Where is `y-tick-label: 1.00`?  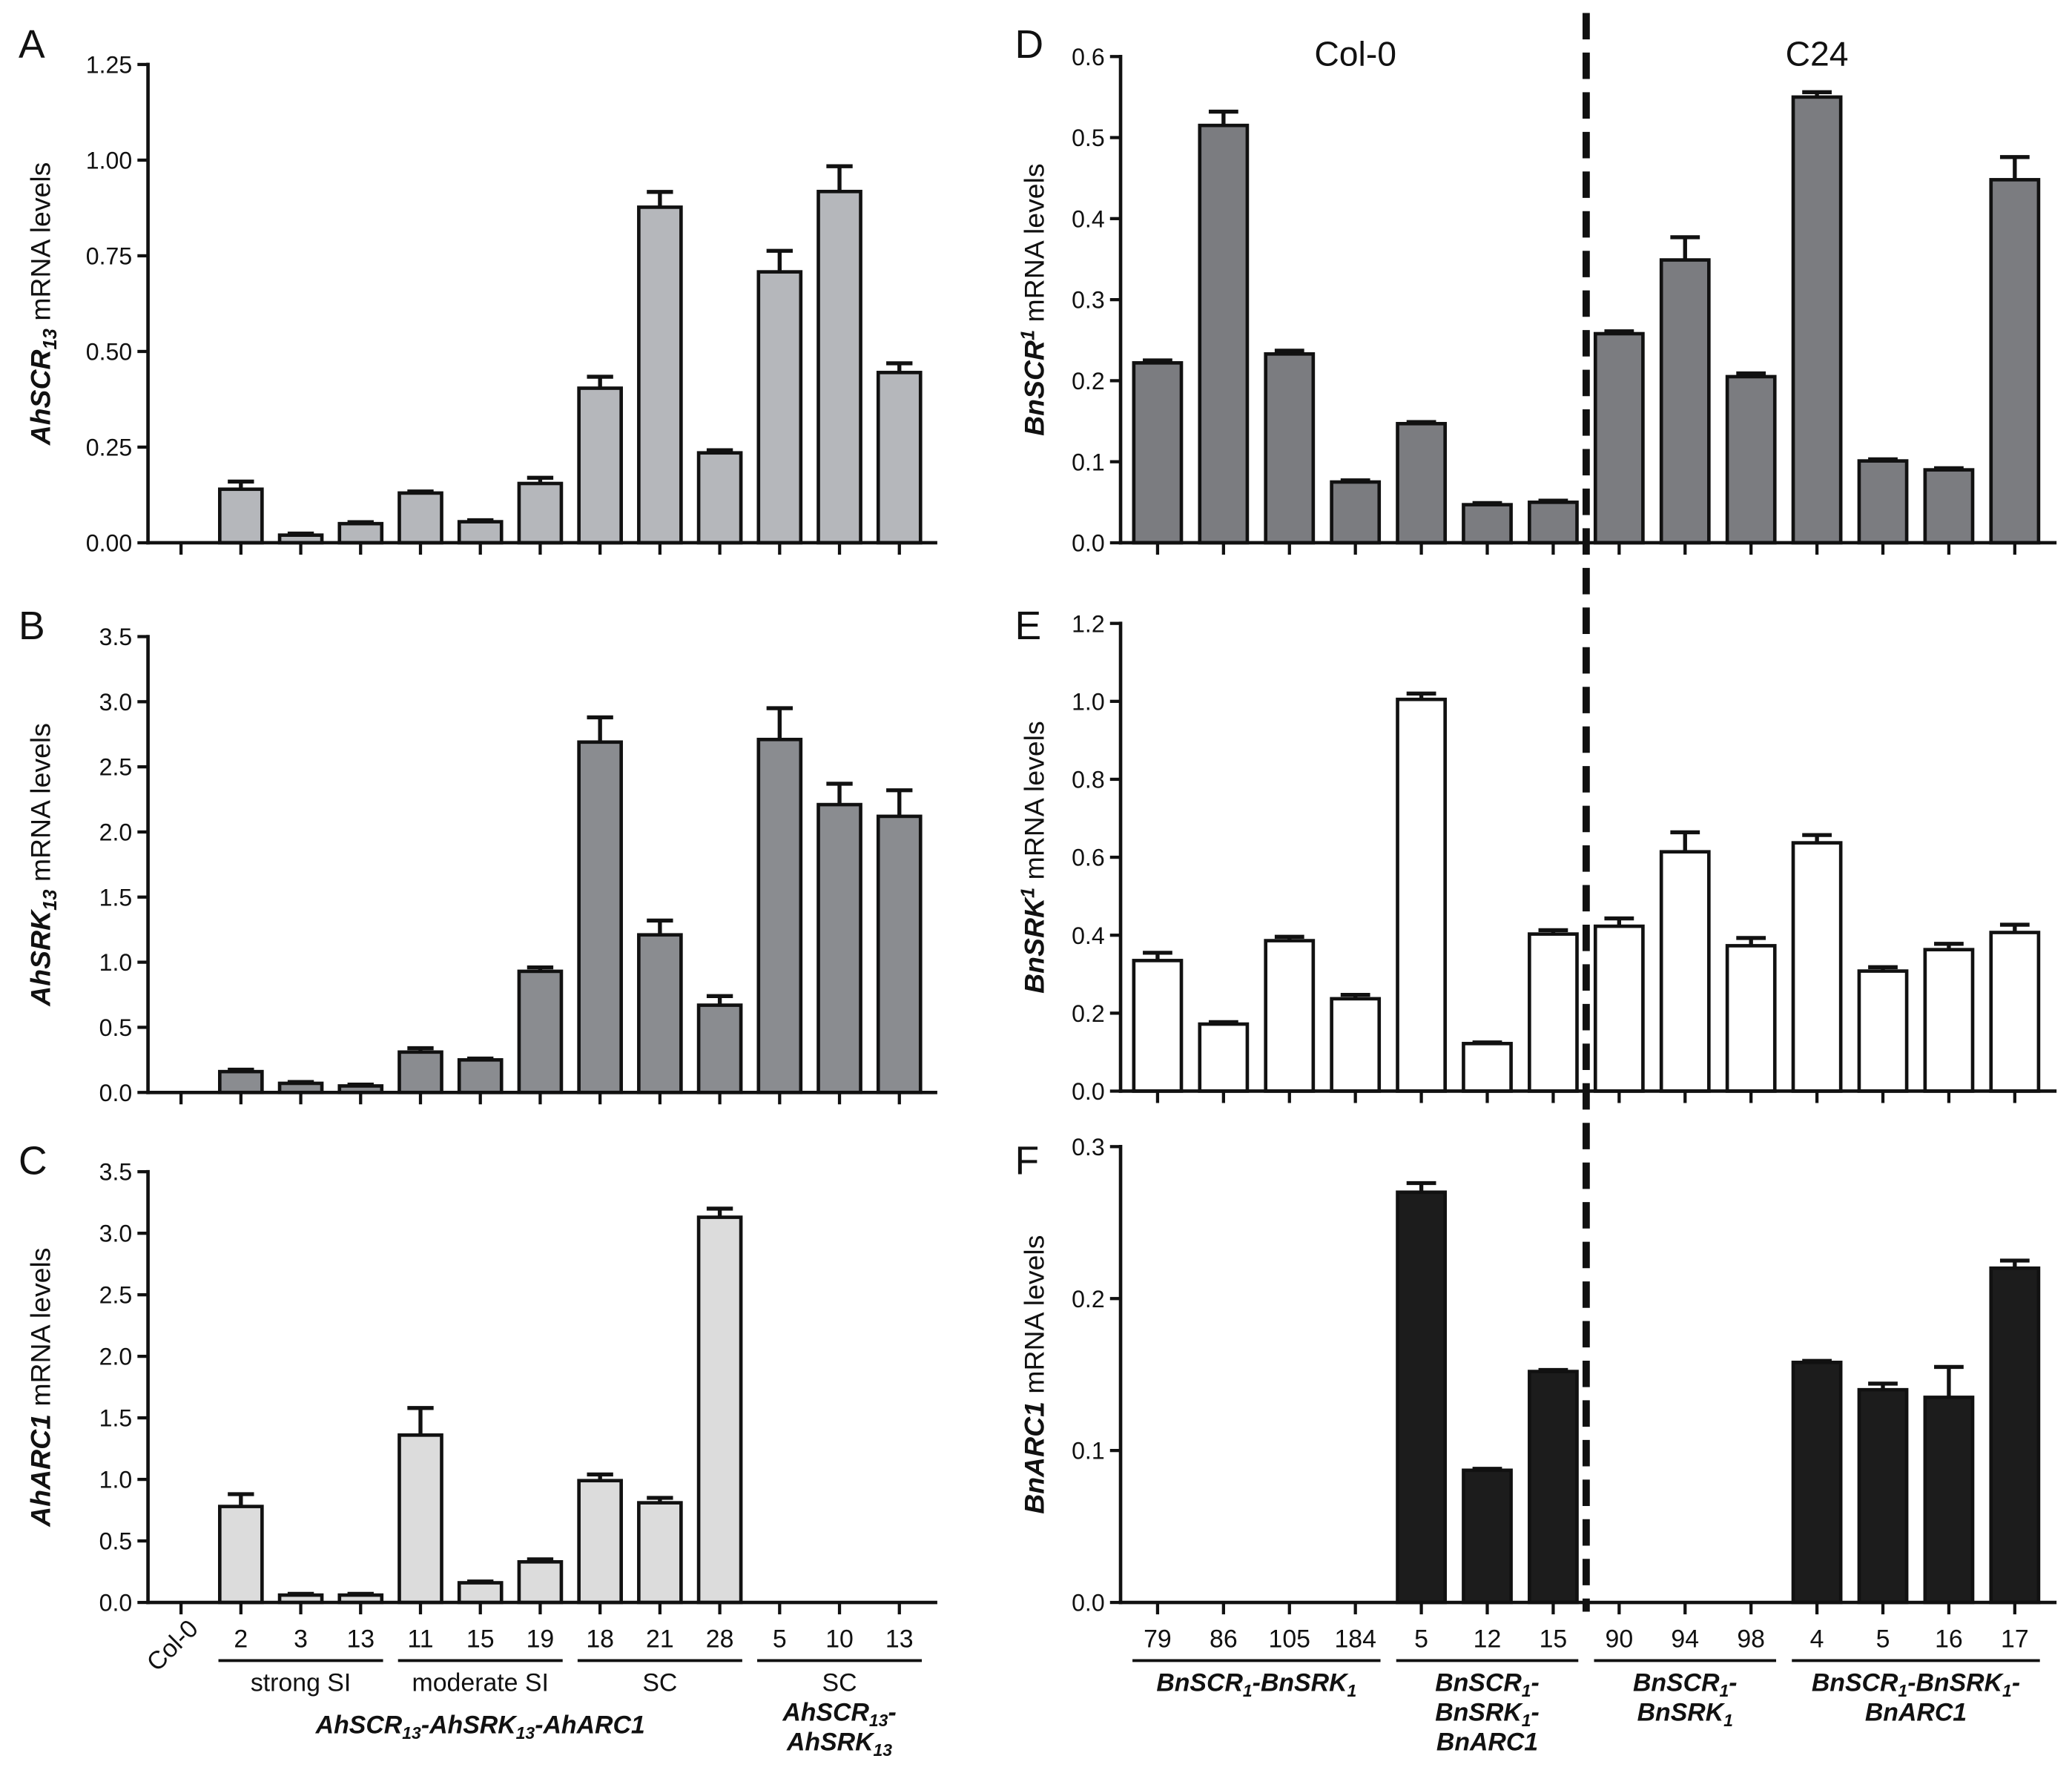 y-tick-label: 1.00 is located at coordinates (109, 161).